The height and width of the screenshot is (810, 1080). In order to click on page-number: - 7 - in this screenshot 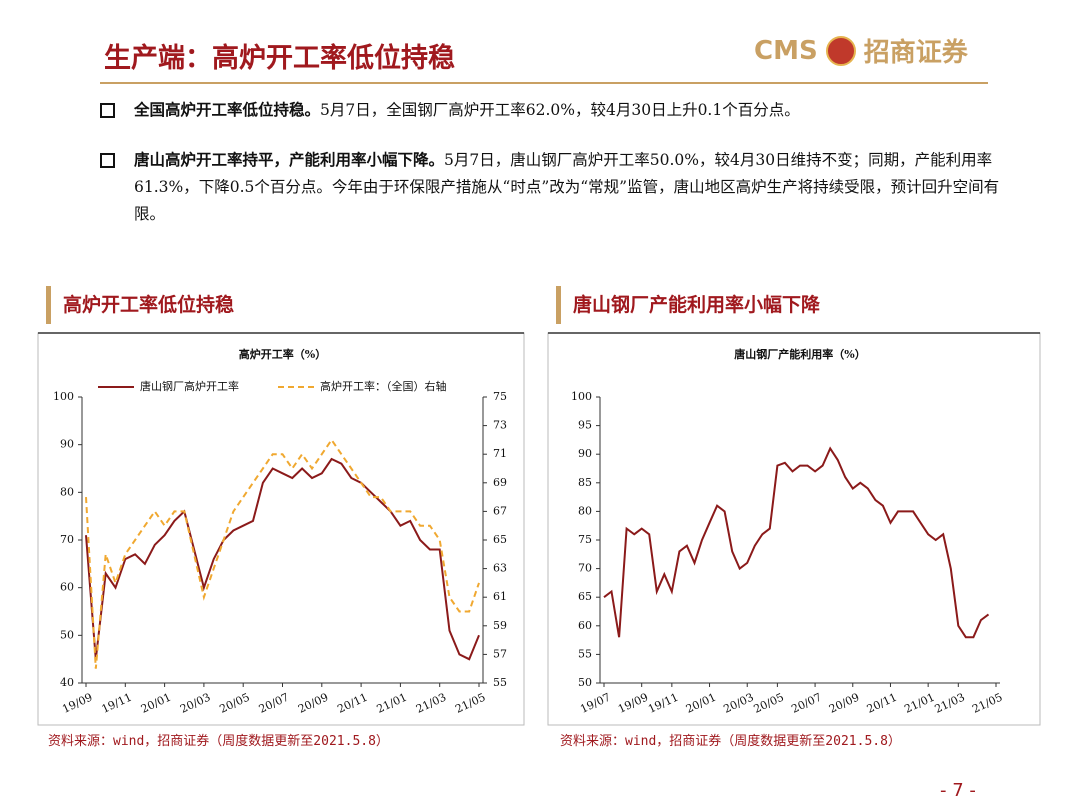, I will do `click(958, 790)`.